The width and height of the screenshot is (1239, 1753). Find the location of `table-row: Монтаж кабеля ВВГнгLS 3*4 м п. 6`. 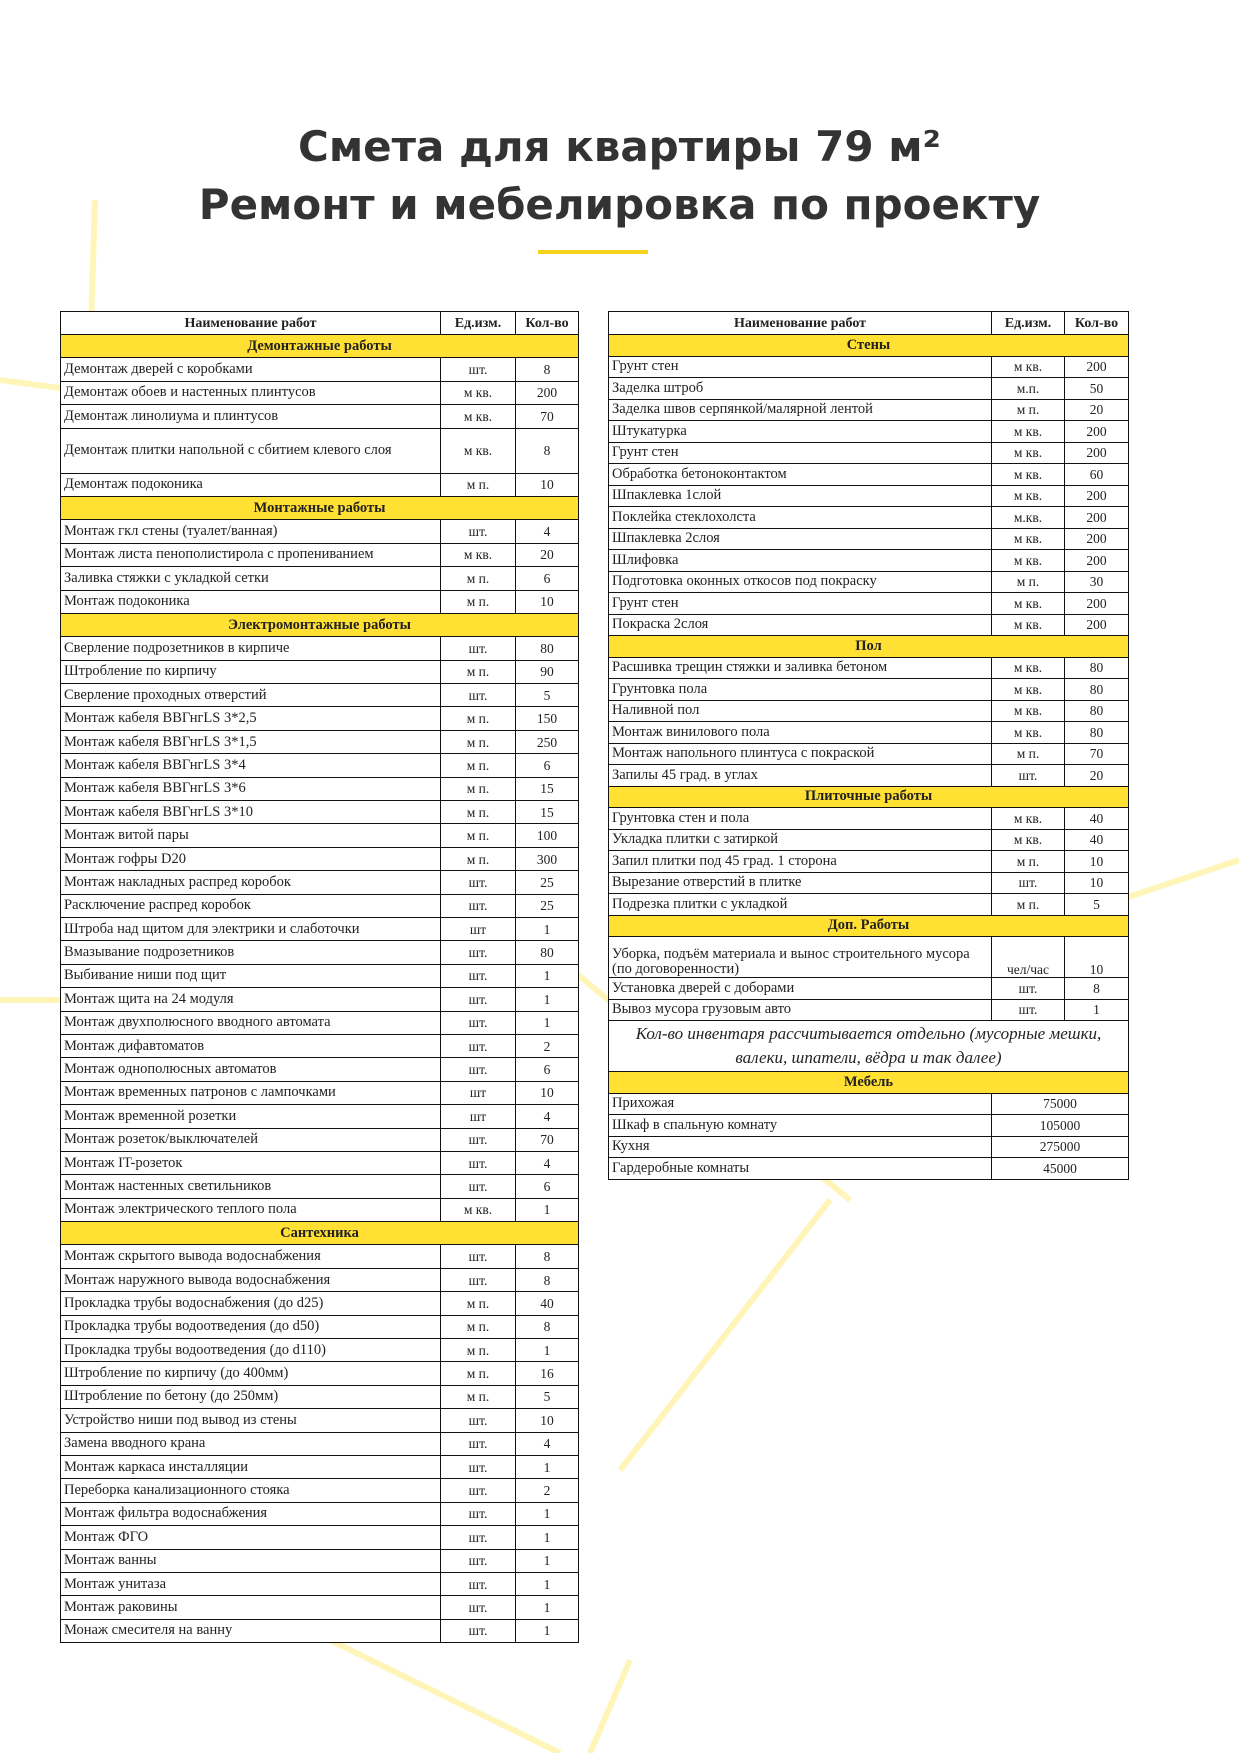

table-row: Монтаж кабеля ВВГнгLS 3*4 м п. 6 is located at coordinates (319, 765).